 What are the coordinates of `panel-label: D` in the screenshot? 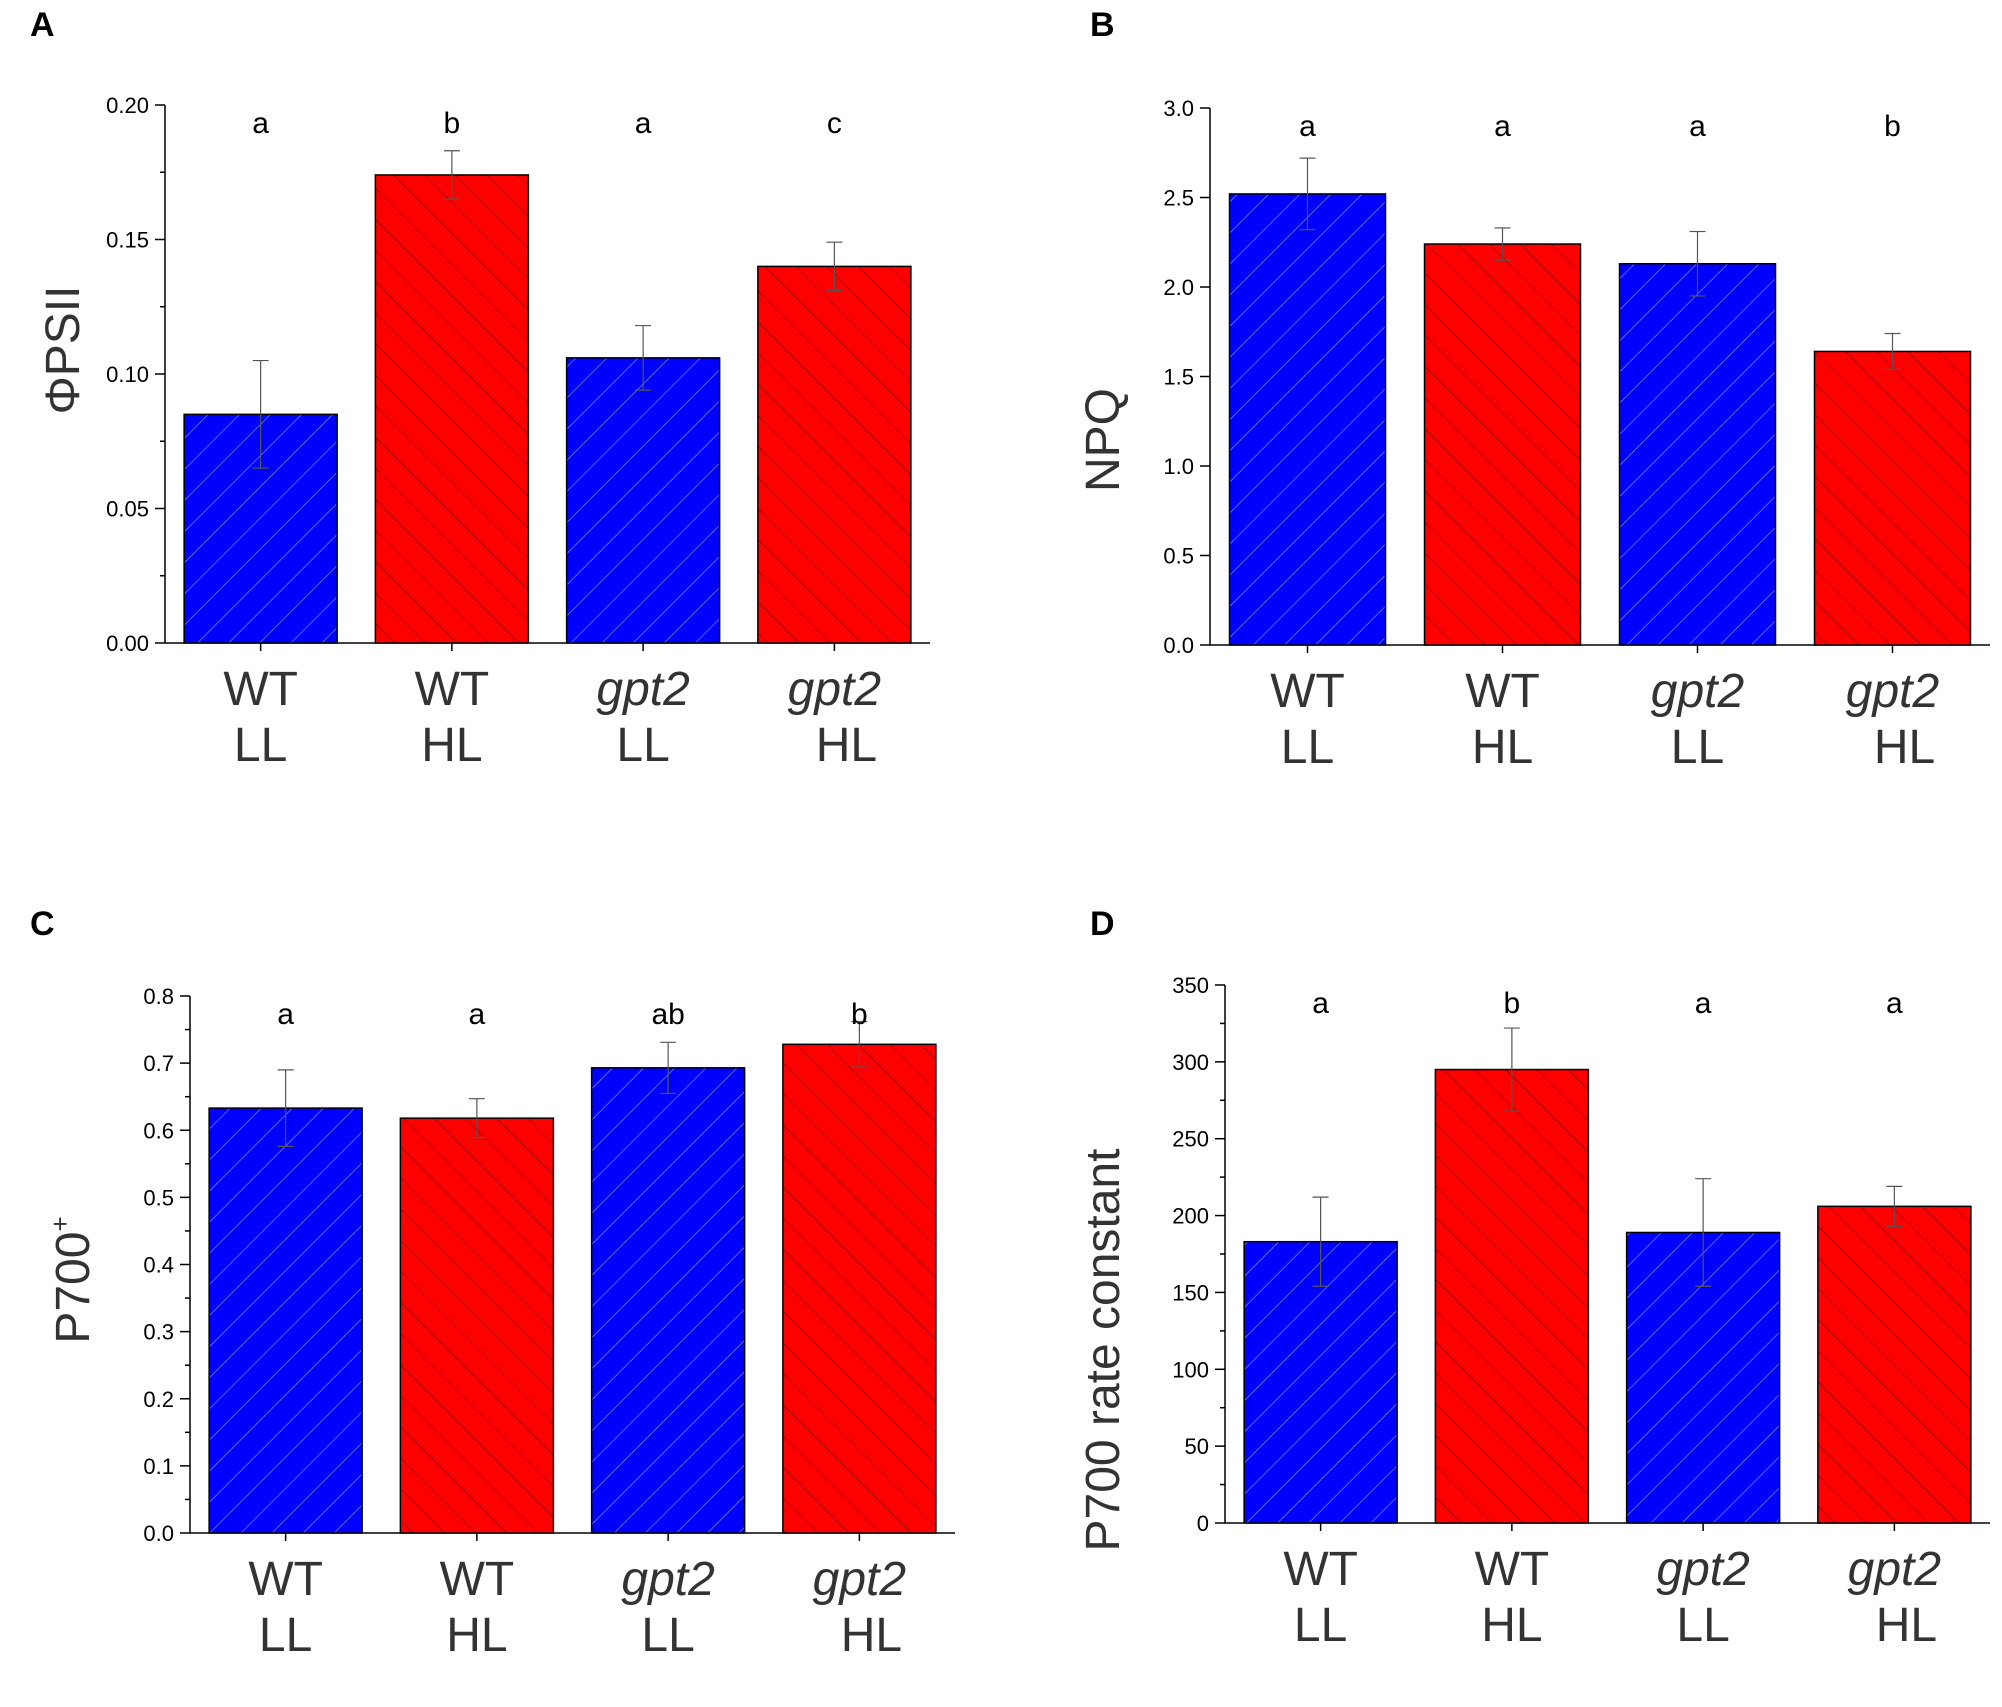 It's located at (1102, 924).